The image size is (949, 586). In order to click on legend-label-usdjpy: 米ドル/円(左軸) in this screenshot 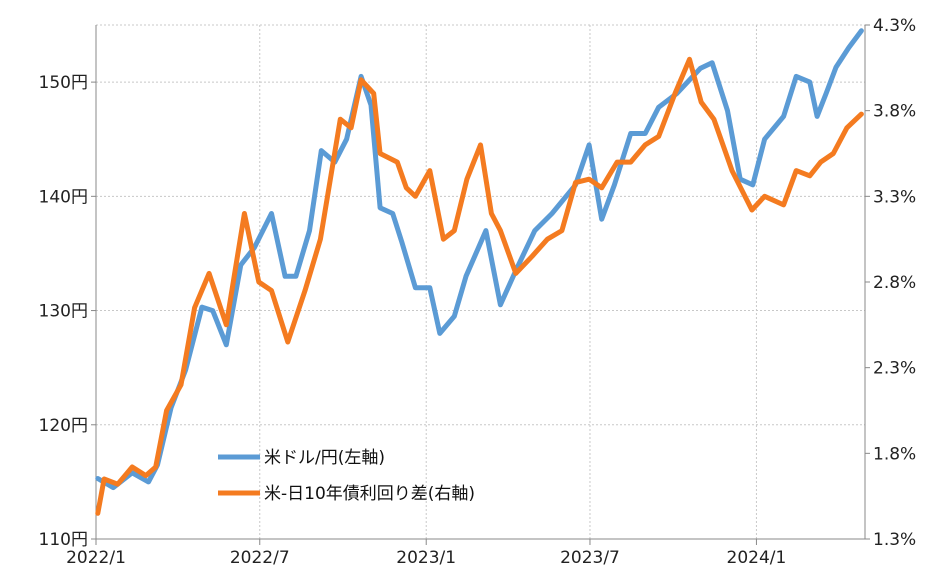, I will do `click(324, 458)`.